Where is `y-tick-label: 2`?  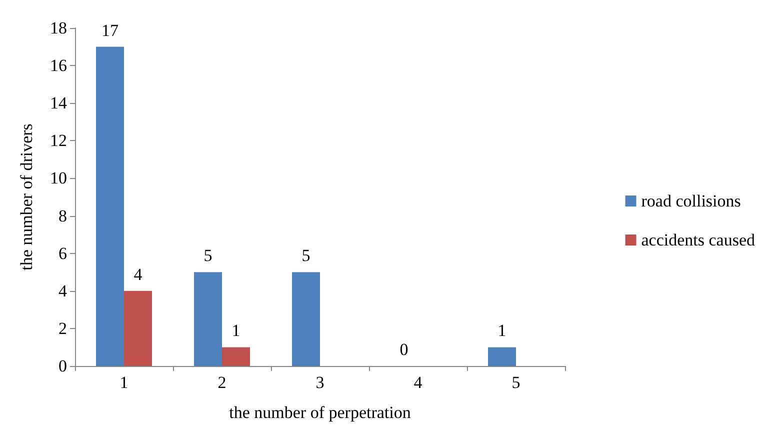
y-tick-label: 2 is located at coordinates (62, 328).